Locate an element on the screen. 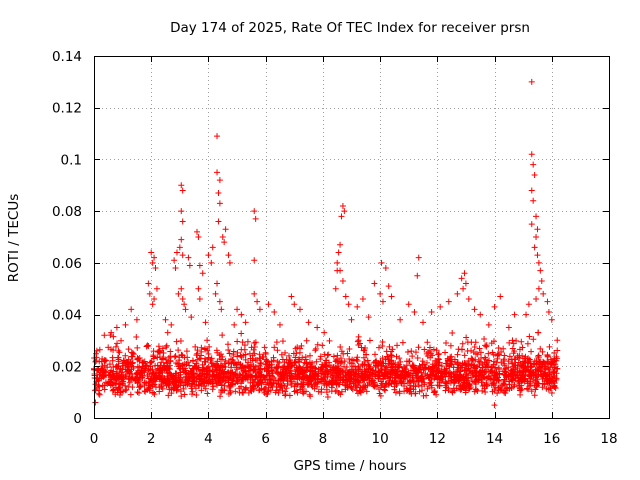 This screenshot has width=640, height=480. y-tick-label: 0.14 is located at coordinates (67, 57).